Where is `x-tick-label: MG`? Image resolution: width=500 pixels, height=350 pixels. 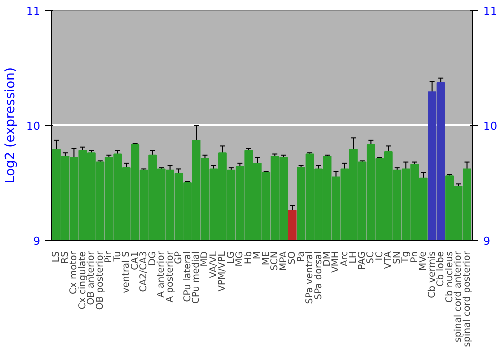
x-tick-label: MG is located at coordinates (240, 259).